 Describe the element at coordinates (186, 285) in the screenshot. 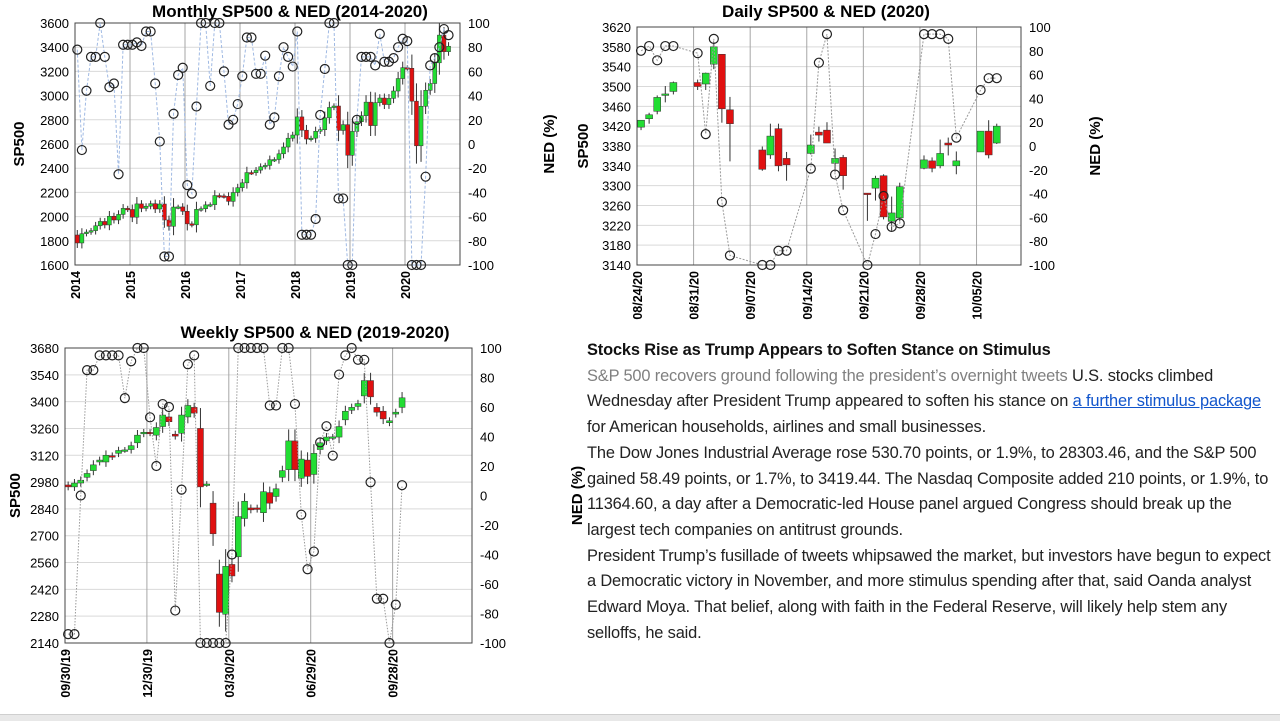

I see `x-tick-label: 2016` at that location.